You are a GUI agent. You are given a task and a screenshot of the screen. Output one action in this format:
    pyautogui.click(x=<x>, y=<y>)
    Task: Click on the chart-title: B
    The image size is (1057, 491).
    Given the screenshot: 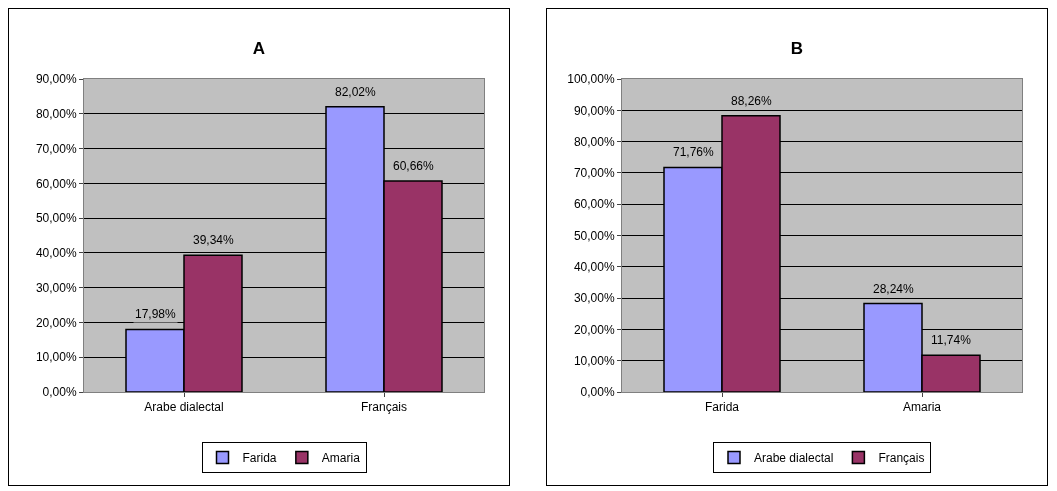 What is the action you would take?
    pyautogui.click(x=797, y=49)
    